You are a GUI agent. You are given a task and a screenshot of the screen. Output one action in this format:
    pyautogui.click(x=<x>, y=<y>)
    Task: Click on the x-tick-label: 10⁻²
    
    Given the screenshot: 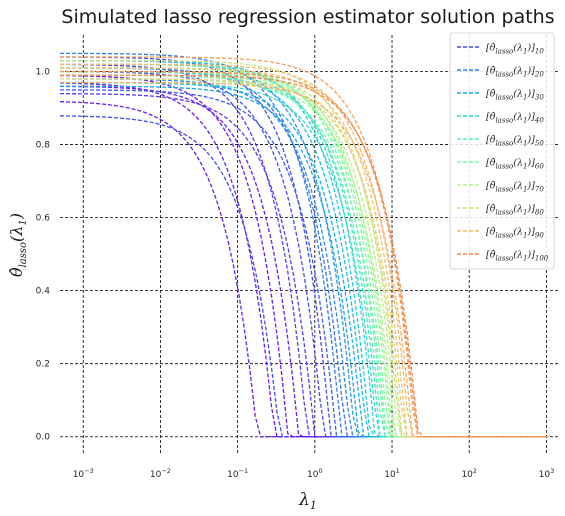 What is the action you would take?
    pyautogui.click(x=160, y=473)
    